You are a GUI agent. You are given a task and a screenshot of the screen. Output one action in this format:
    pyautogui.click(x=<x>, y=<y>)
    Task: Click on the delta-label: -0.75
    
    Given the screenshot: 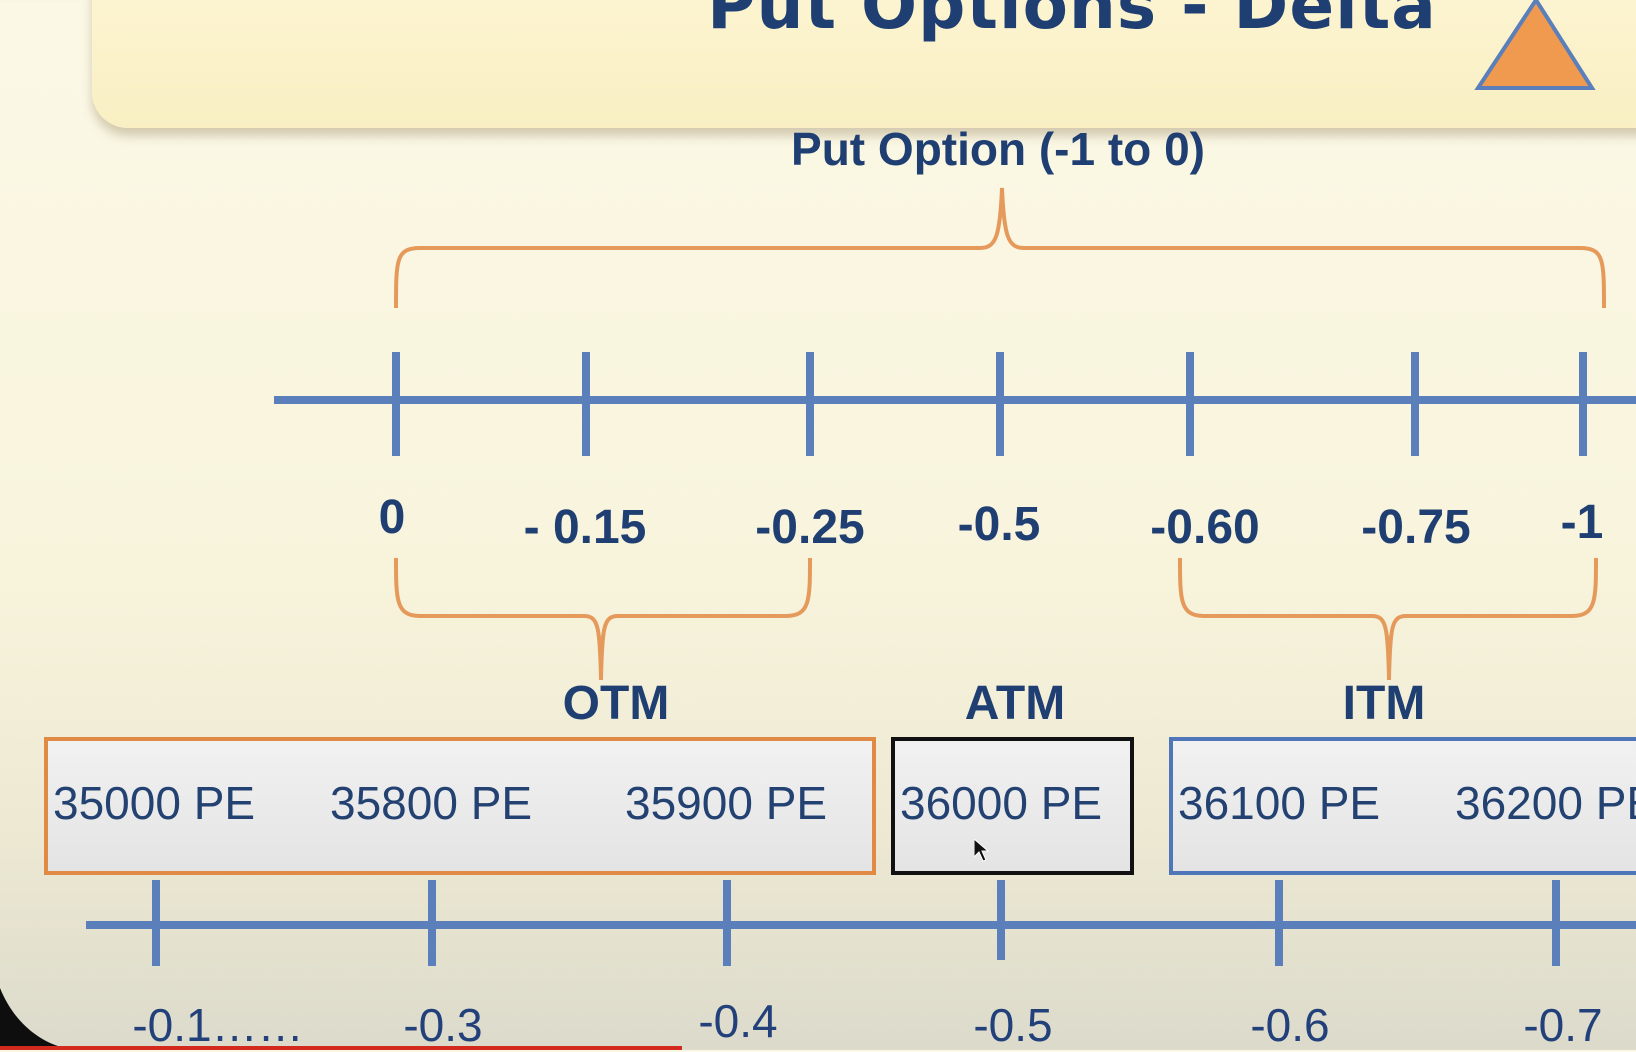 What is the action you would take?
    pyautogui.click(x=1416, y=527)
    